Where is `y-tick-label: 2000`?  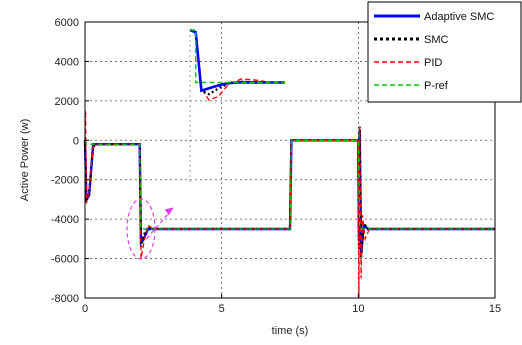
y-tick-label: 2000 is located at coordinates (67, 102).